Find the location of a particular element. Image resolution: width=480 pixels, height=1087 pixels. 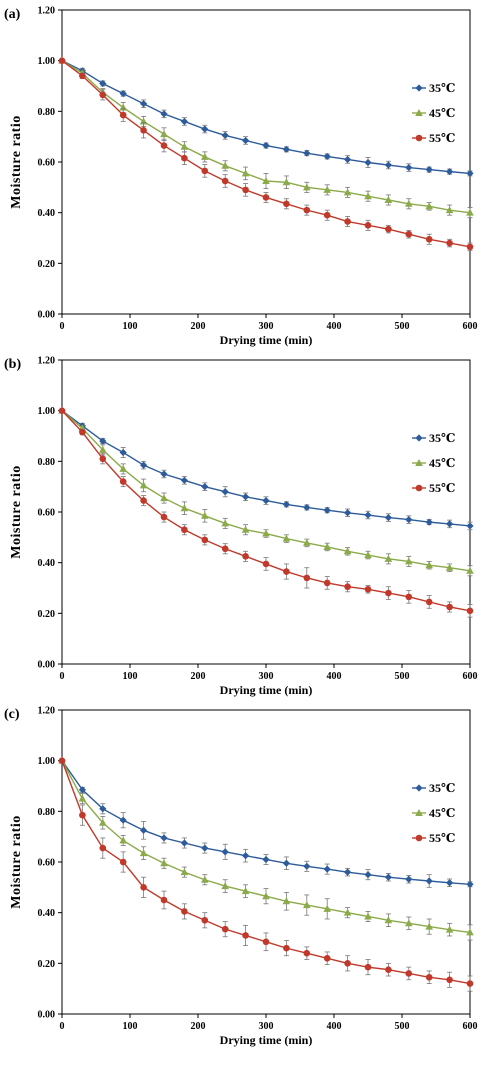

legend-entry-1: 35℃ is located at coordinates (433, 88).